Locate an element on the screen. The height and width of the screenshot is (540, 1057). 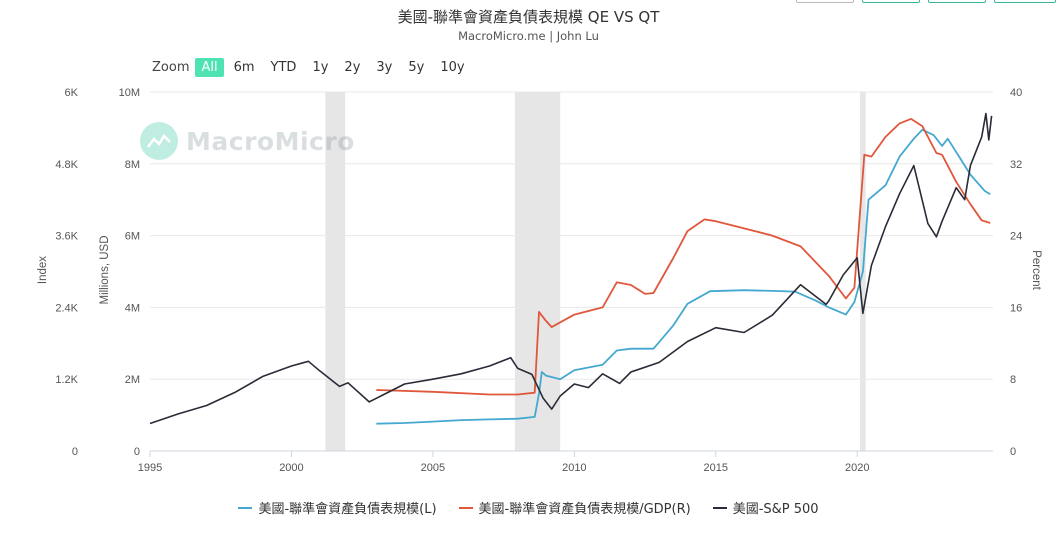
zoom-ytd-button: YTD is located at coordinates (283, 67).